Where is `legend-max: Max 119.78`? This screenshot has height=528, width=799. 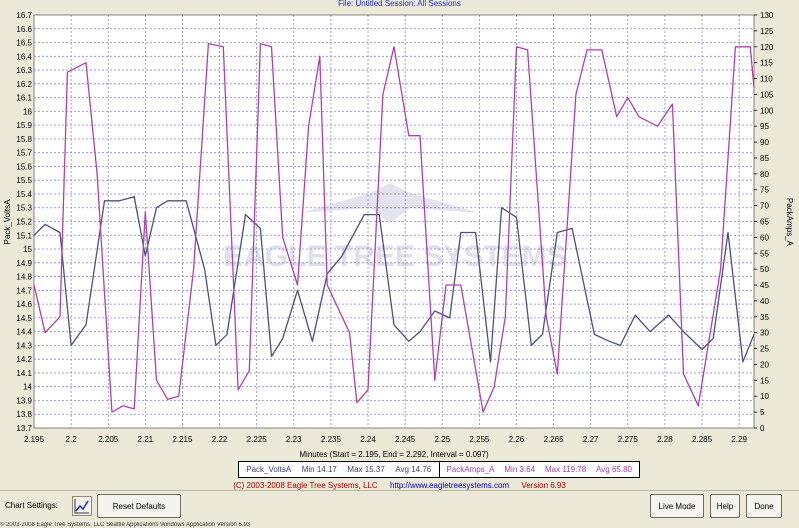 legend-max: Max 119.78 is located at coordinates (565, 469).